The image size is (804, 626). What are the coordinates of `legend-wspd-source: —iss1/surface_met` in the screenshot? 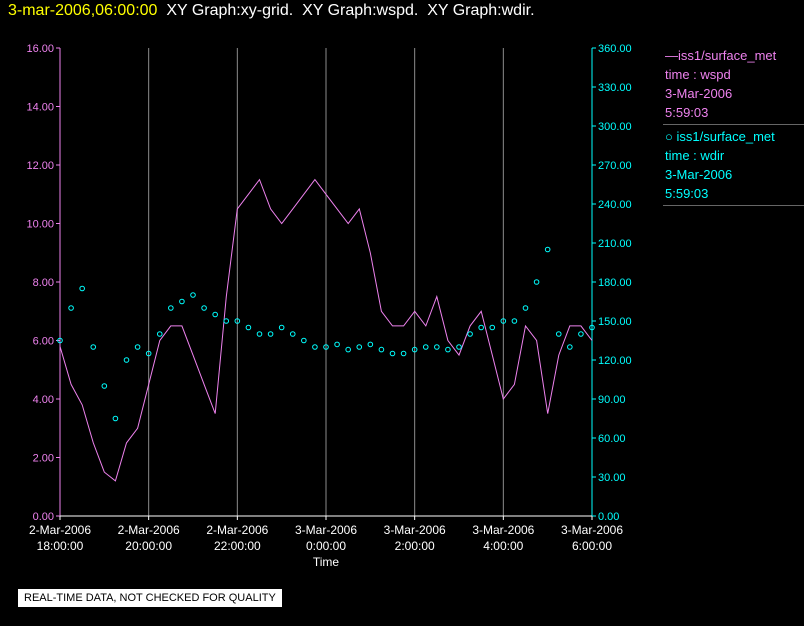 It's located at (721, 55).